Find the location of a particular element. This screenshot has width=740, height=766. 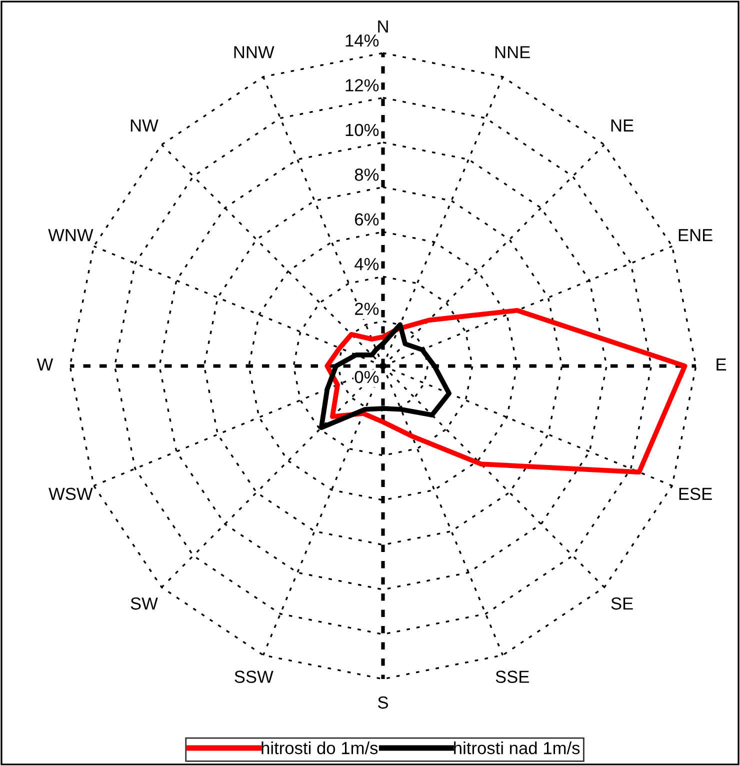

spoke-label: SW is located at coordinates (144, 603).